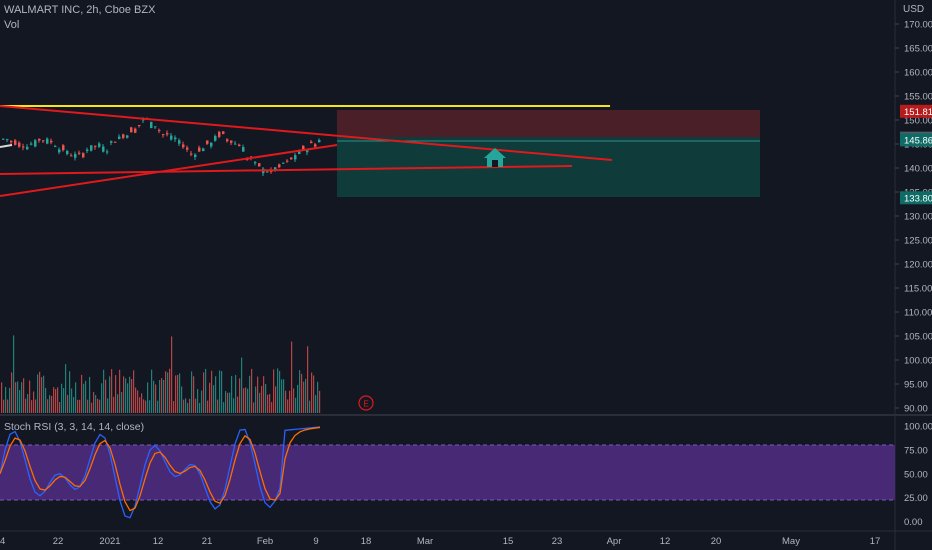 Image resolution: width=932 pixels, height=550 pixels. What do you see at coordinates (918, 241) in the screenshot?
I see `price-tick-label: 125.00` at bounding box center [918, 241].